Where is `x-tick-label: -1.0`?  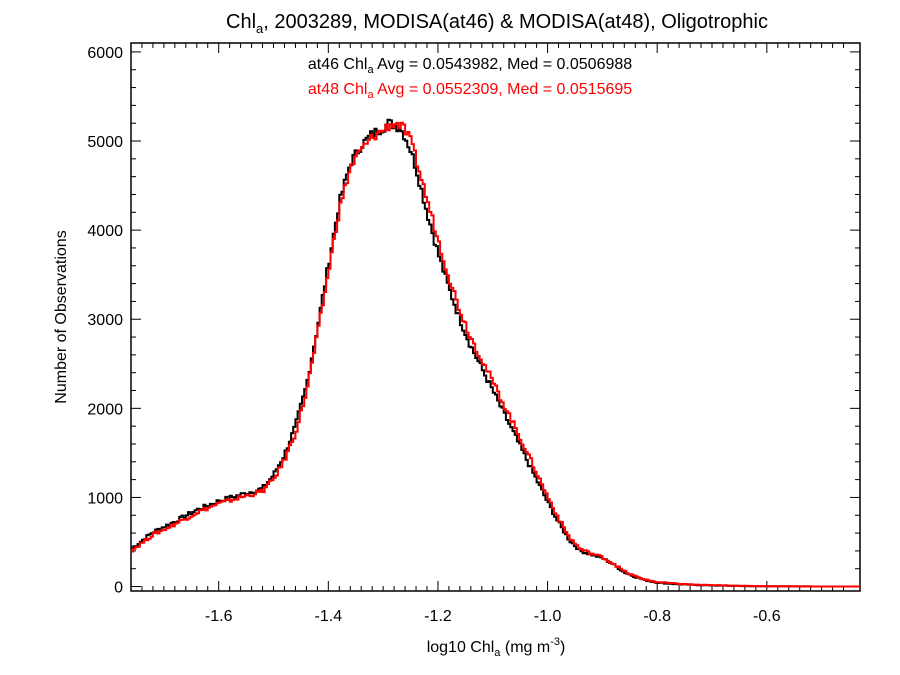
x-tick-label: -1.0 is located at coordinates (548, 616).